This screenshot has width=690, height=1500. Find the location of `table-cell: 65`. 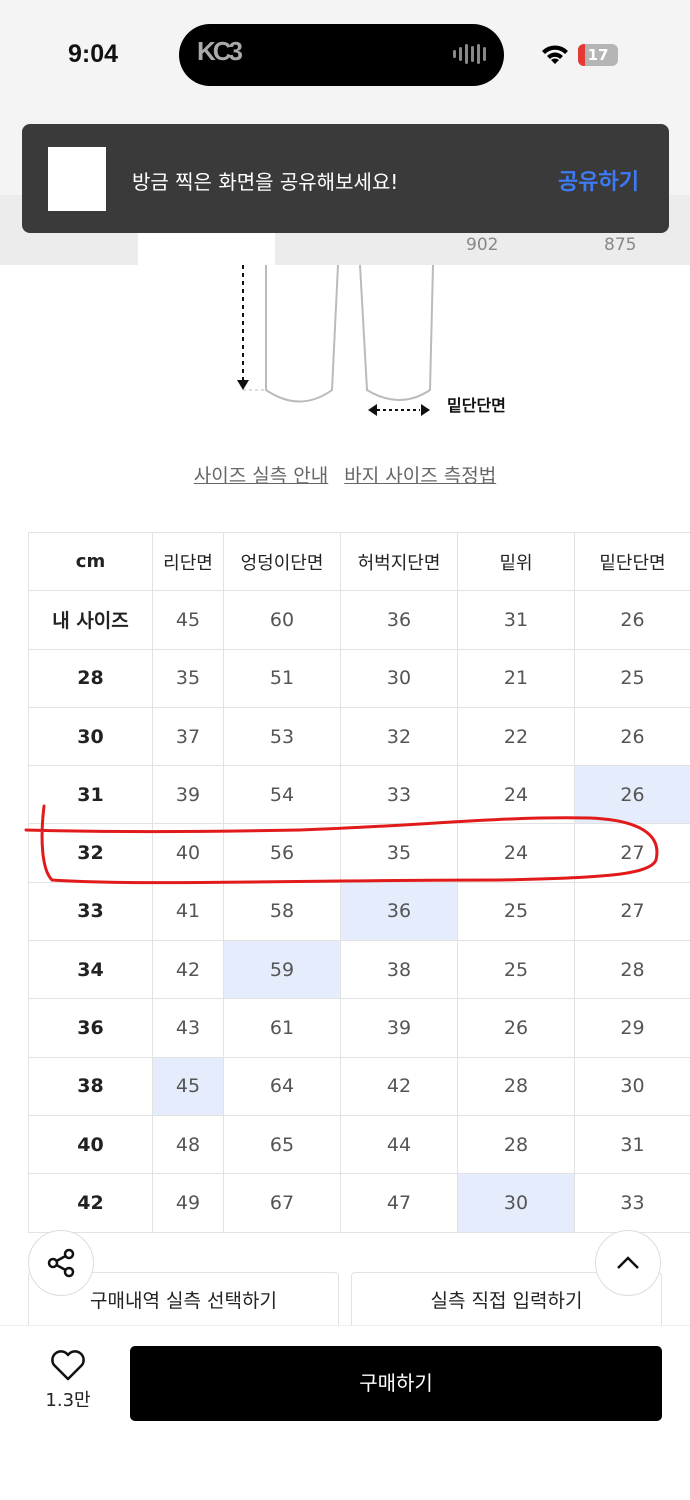

table-cell: 65 is located at coordinates (282, 1144).